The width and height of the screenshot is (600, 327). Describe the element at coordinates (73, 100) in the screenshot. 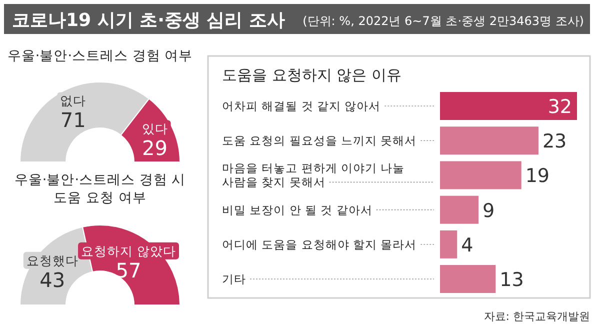

I see `slice-label: 없다` at that location.